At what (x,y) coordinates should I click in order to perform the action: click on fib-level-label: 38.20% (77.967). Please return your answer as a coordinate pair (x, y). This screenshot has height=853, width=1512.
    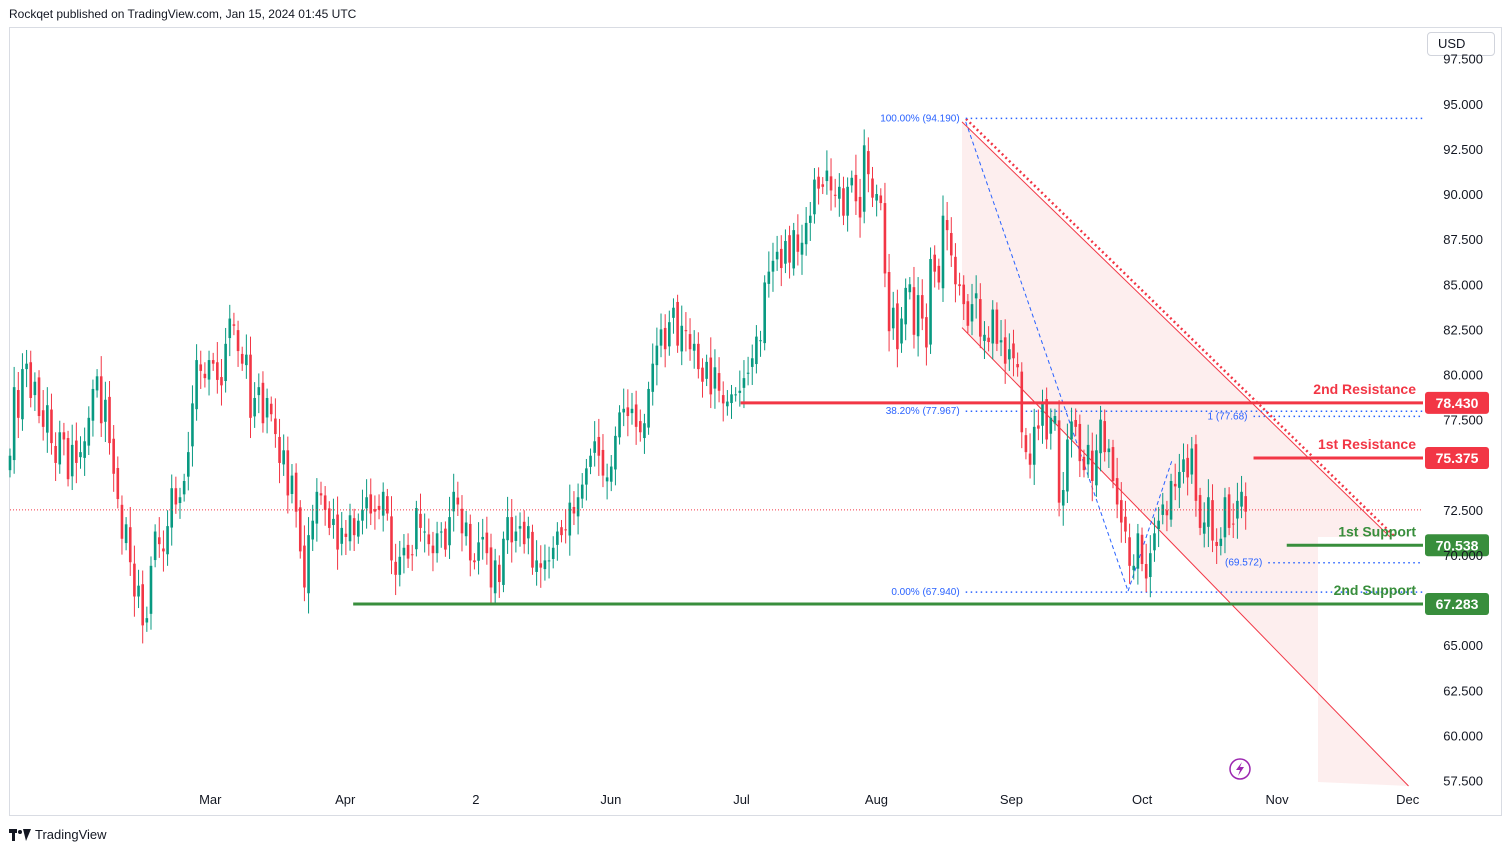
    Looking at the image, I should click on (923, 411).